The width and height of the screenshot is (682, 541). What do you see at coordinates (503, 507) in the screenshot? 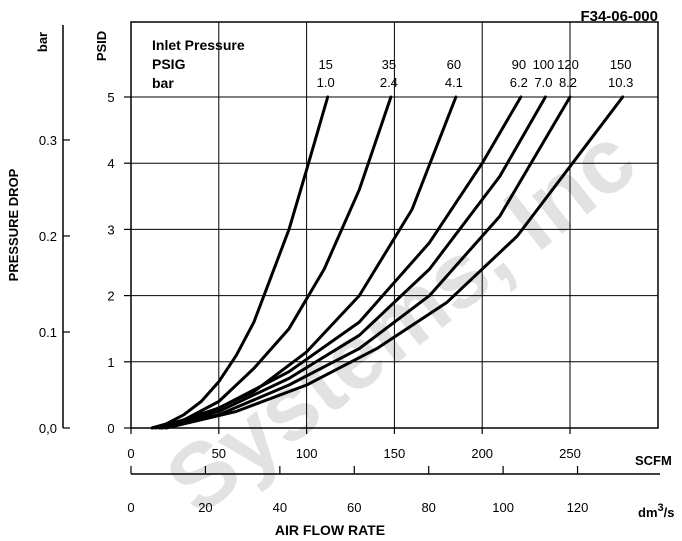
I see `dm3s-tick-label: 100` at bounding box center [503, 507].